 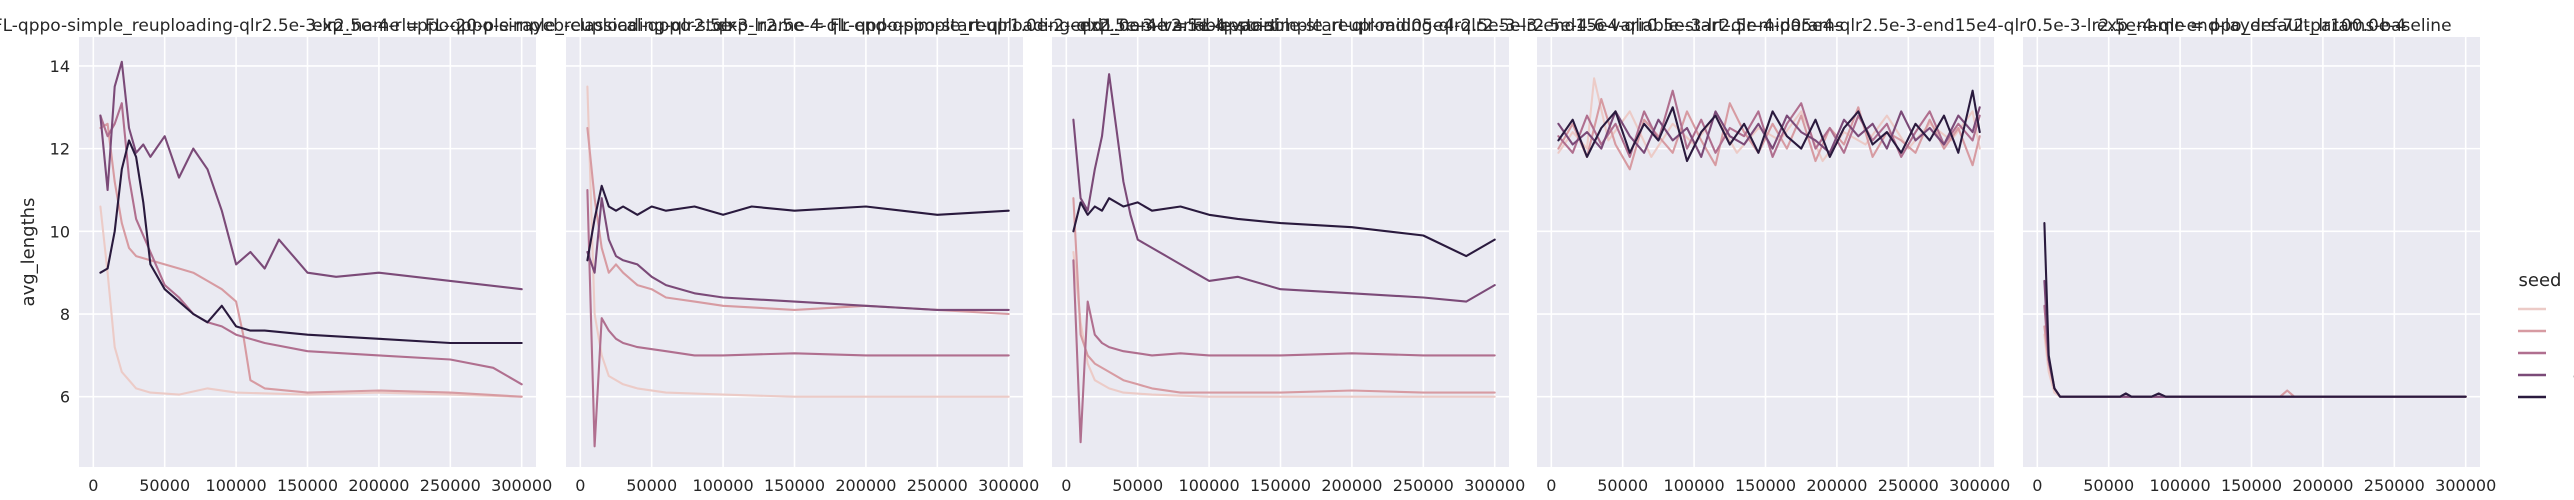 What do you see at coordinates (2540, 280) in the screenshot?
I see `legend-title: seed` at bounding box center [2540, 280].